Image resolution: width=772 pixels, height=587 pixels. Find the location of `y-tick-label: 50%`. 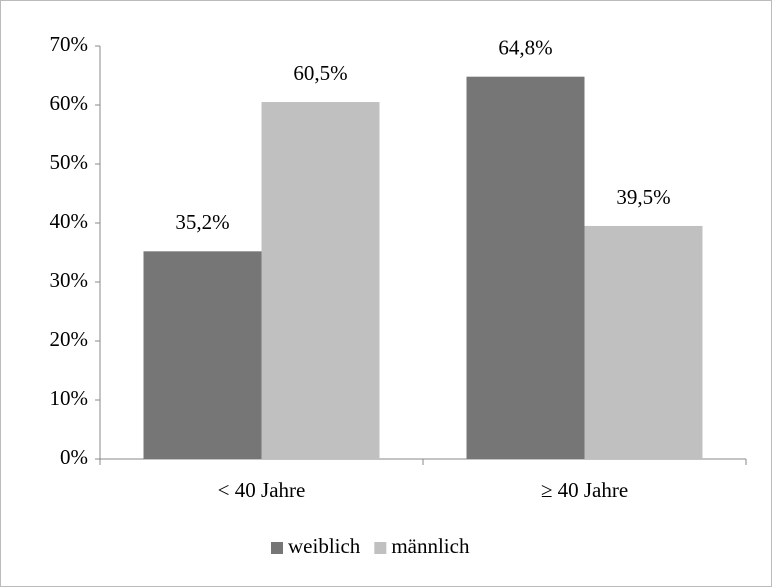

y-tick-label: 50% is located at coordinates (69, 162).